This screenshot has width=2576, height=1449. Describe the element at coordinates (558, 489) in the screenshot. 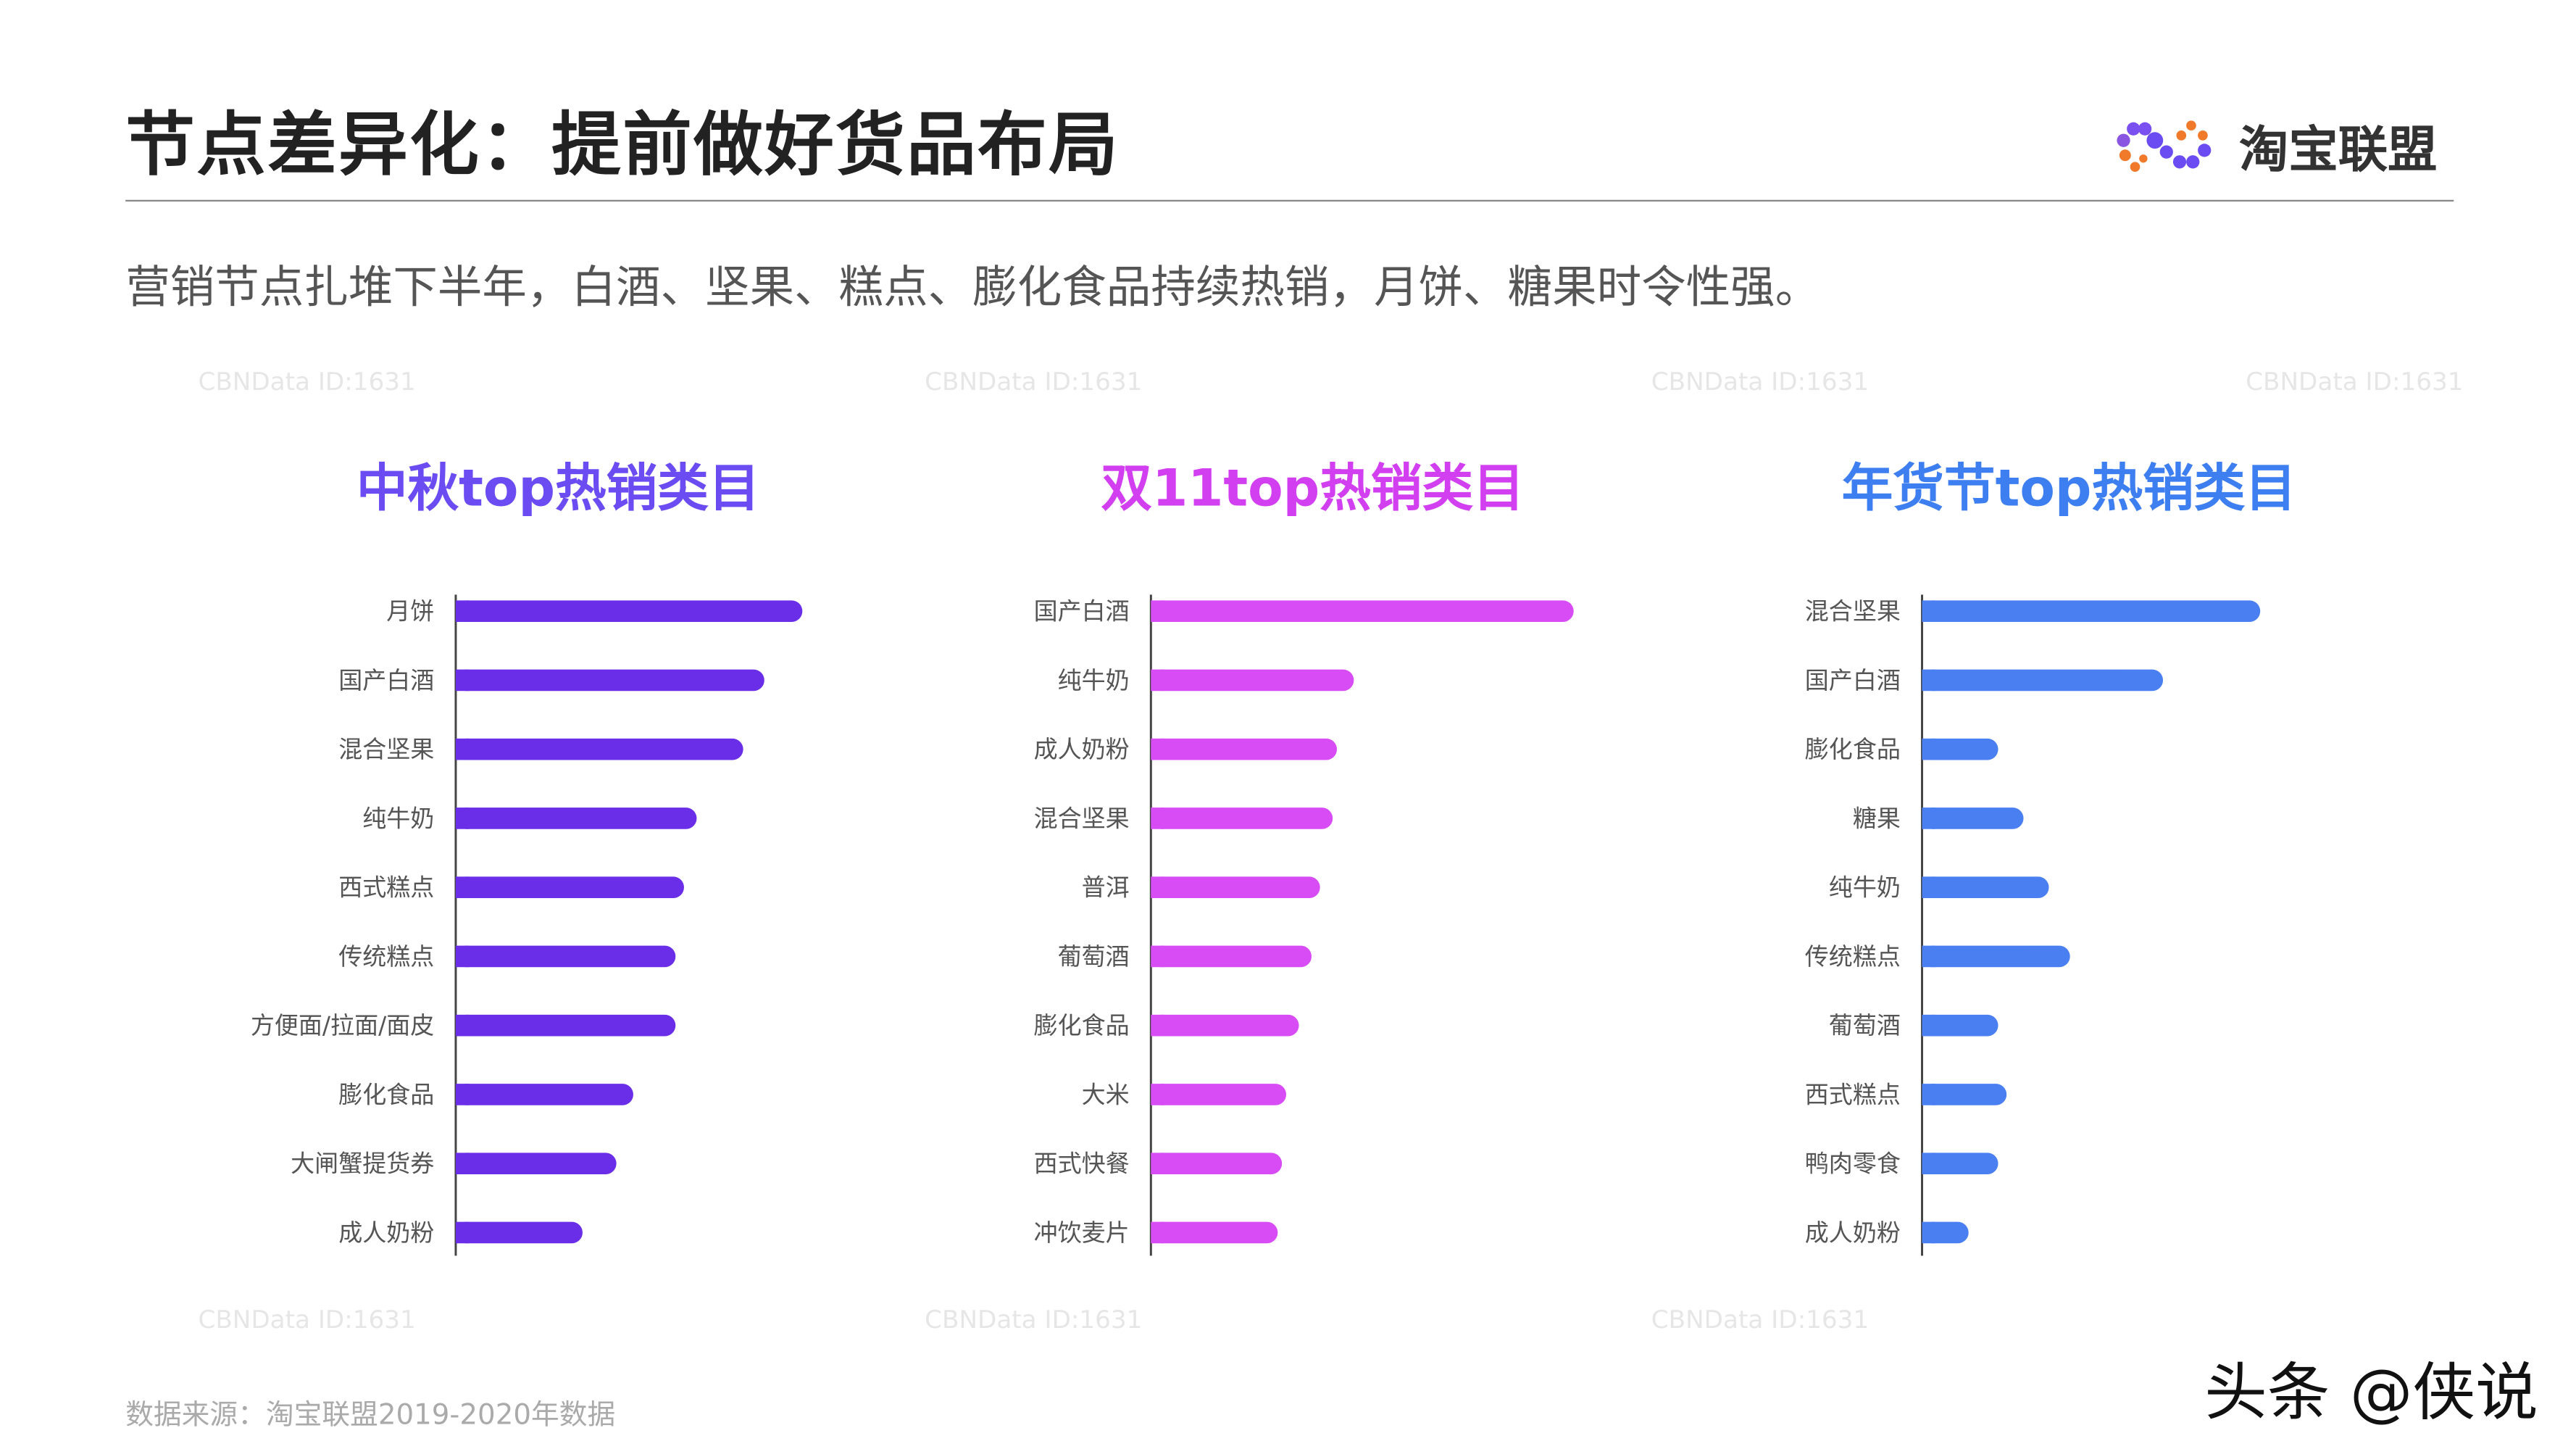

I see `chart-title-mid-autumn: 中秋top热销类目` at that location.